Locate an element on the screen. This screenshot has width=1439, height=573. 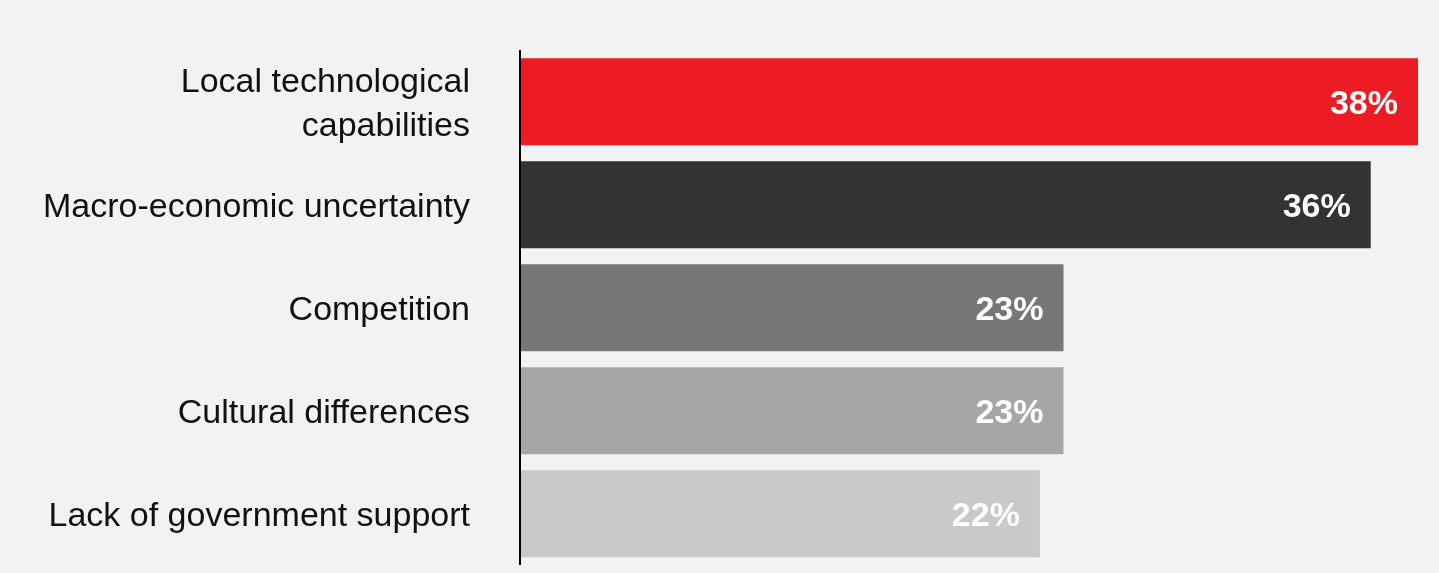
y-tick-label: Competition is located at coordinates (379, 307).